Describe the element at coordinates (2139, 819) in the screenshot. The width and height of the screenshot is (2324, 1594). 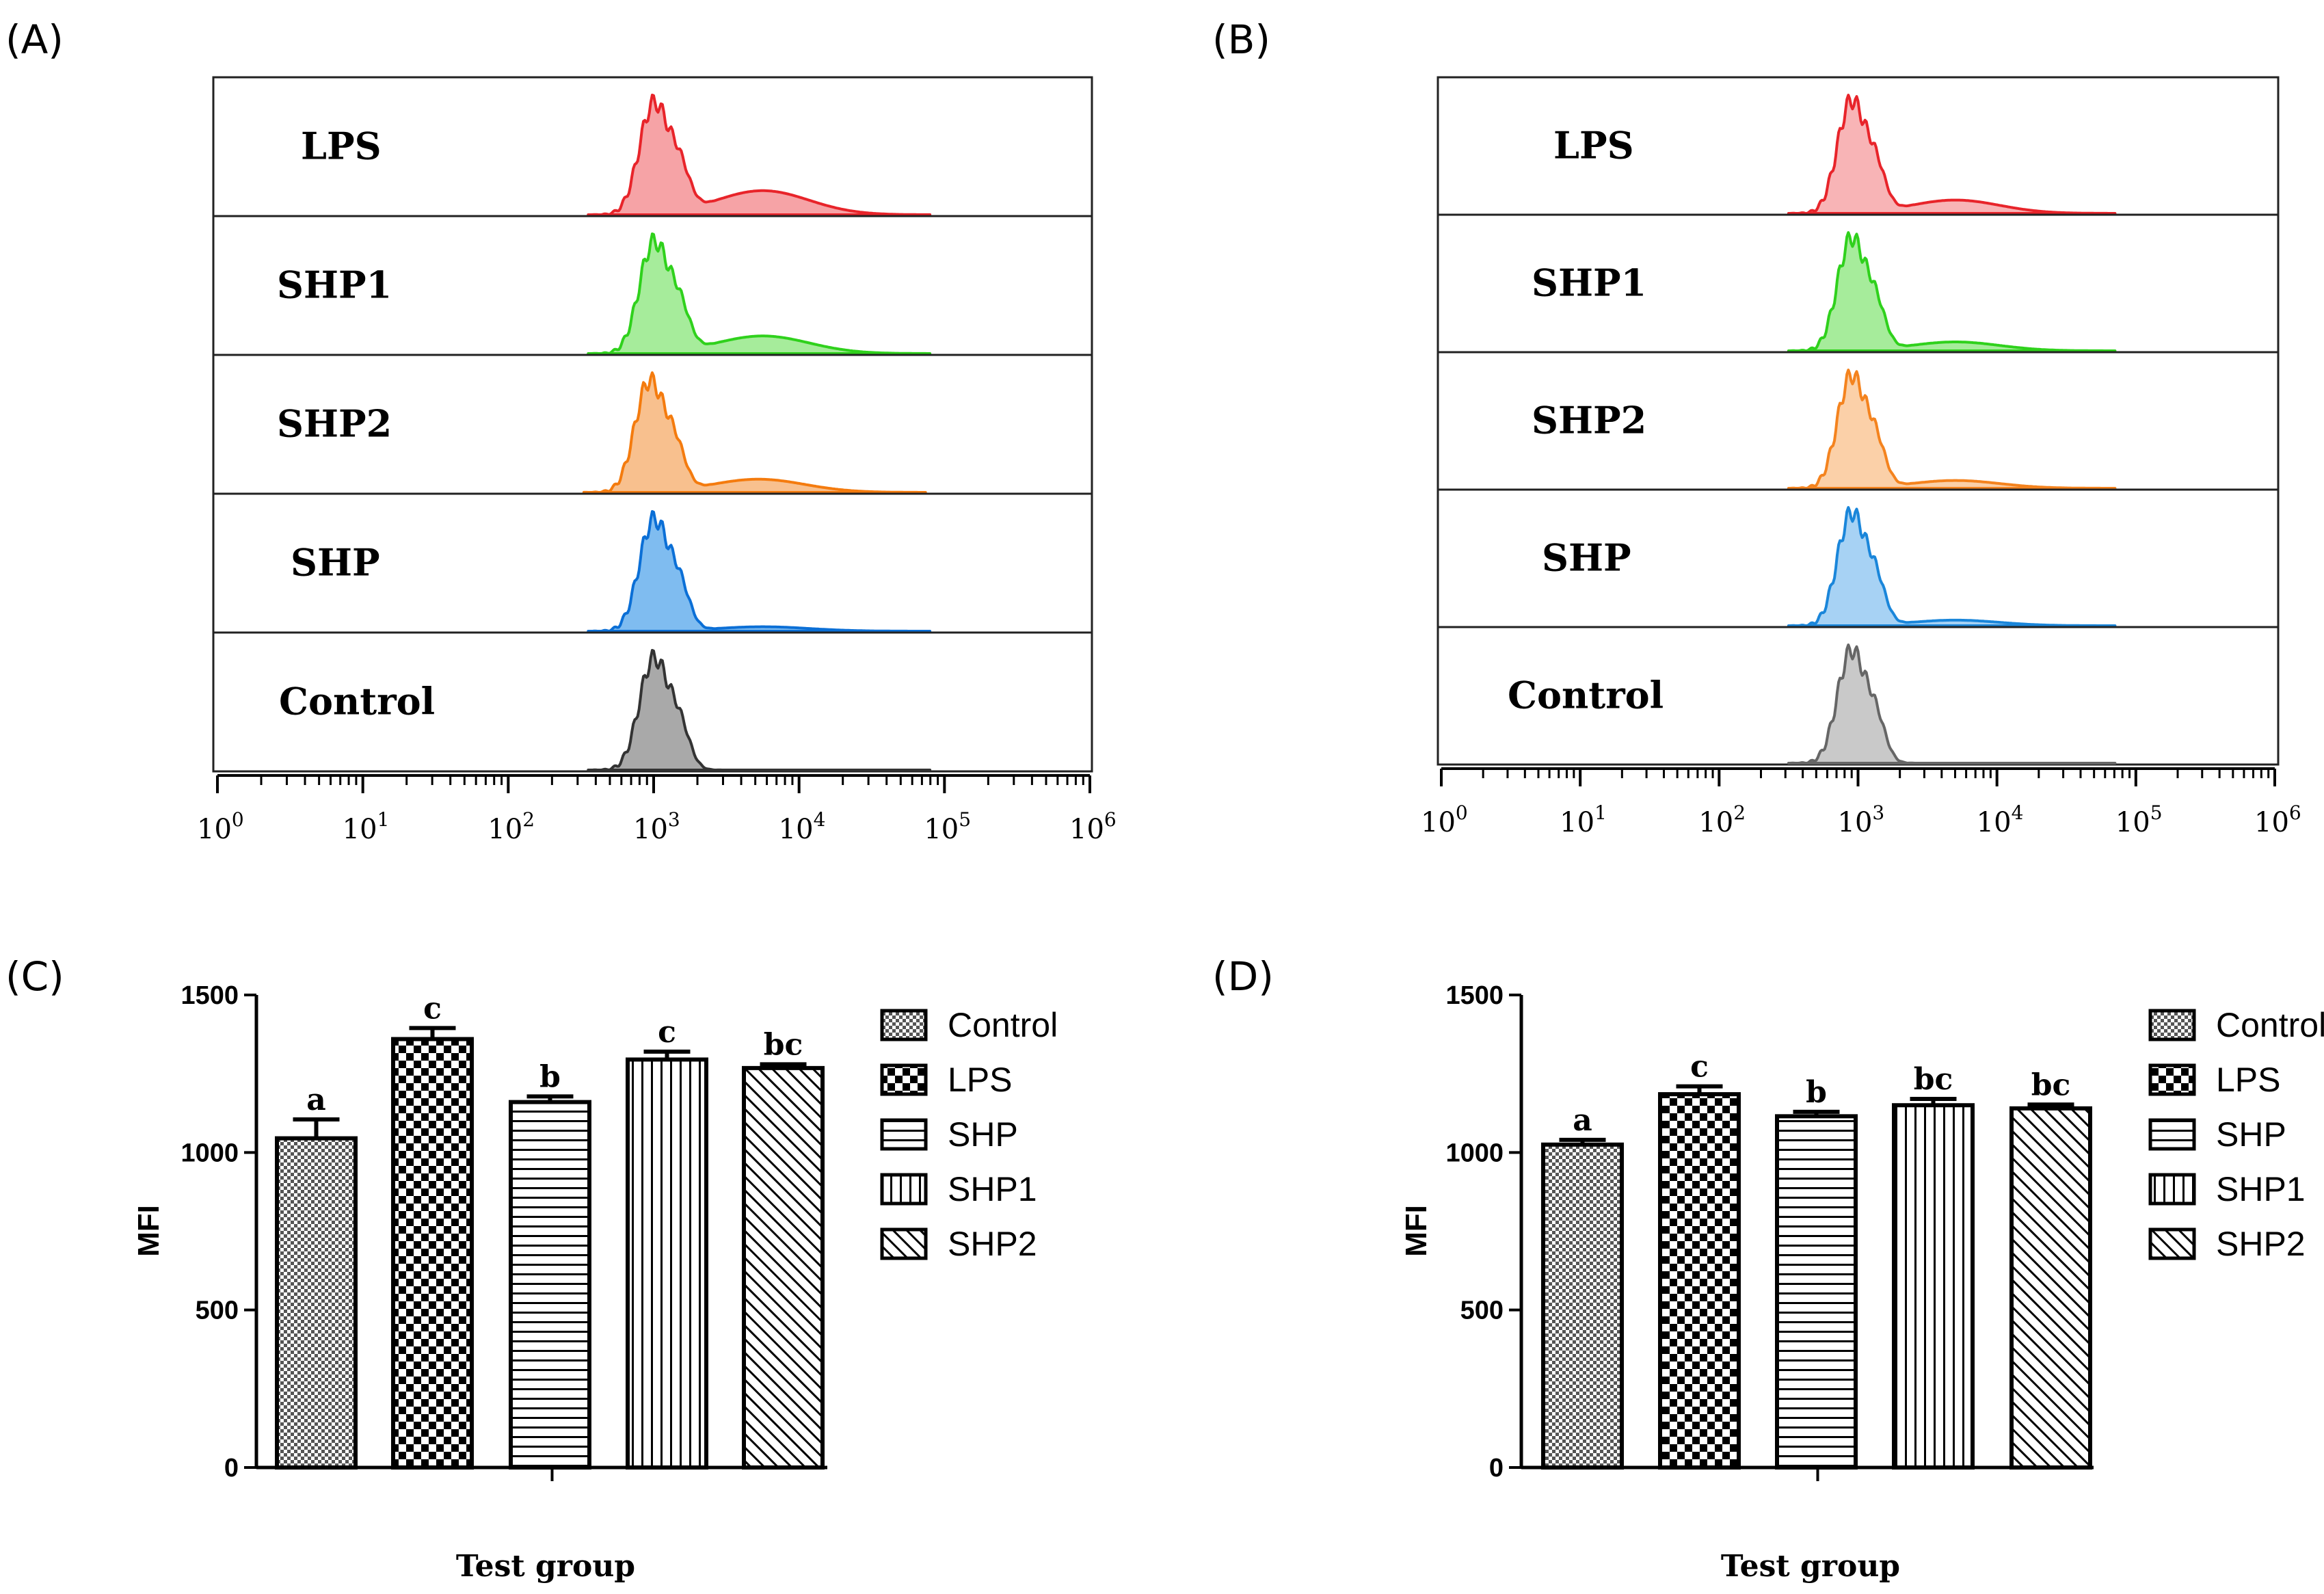
I see `histogram-tick-label: 10⁵` at that location.